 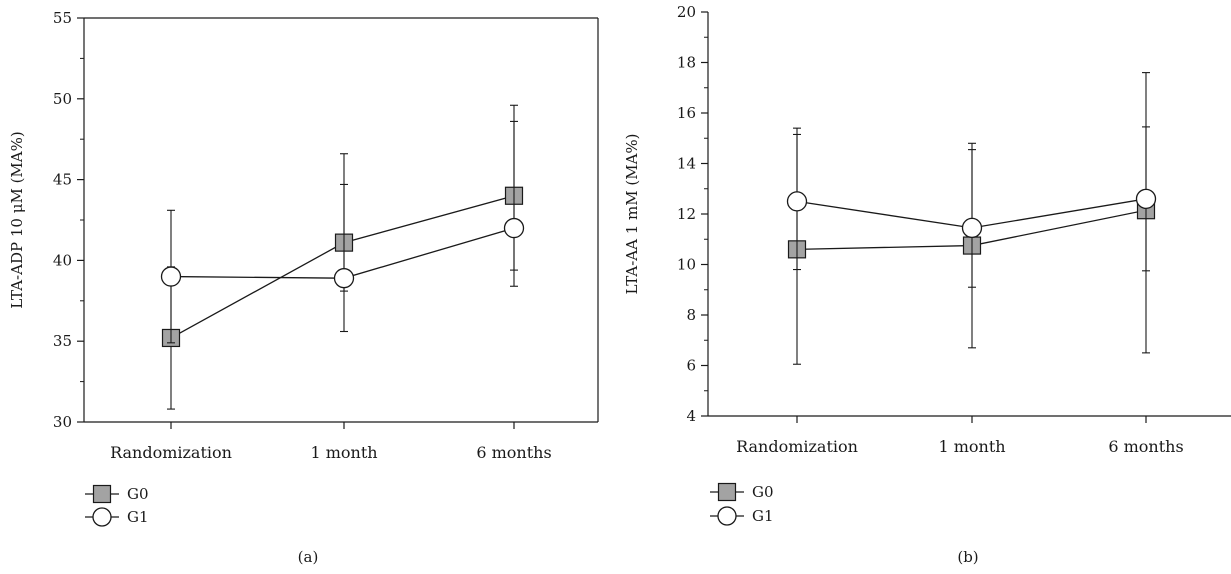 I want to click on y-tick-label: 6, so click(x=691, y=366).